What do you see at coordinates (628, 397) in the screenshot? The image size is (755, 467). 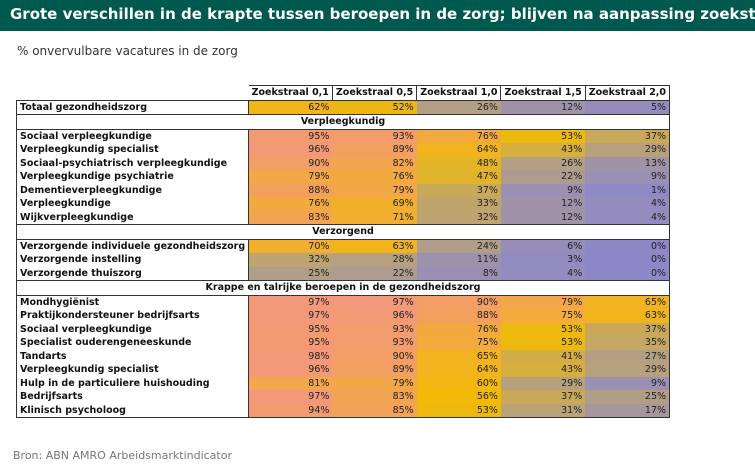 I see `heatmap-cell: 25%` at bounding box center [628, 397].